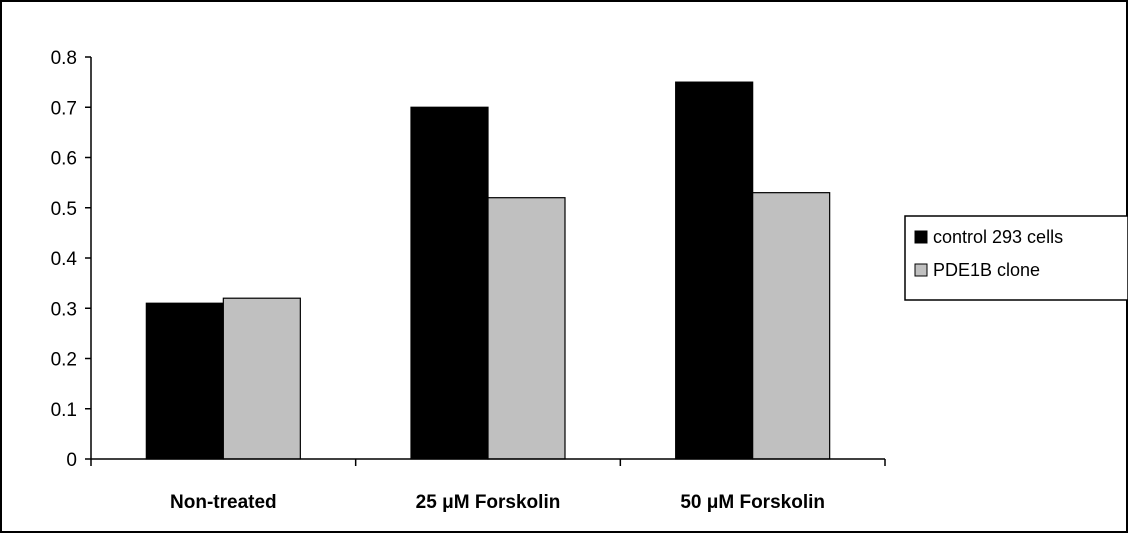 The image size is (1128, 538). What do you see at coordinates (64, 209) in the screenshot?
I see `y-tick-label: 0.5` at bounding box center [64, 209].